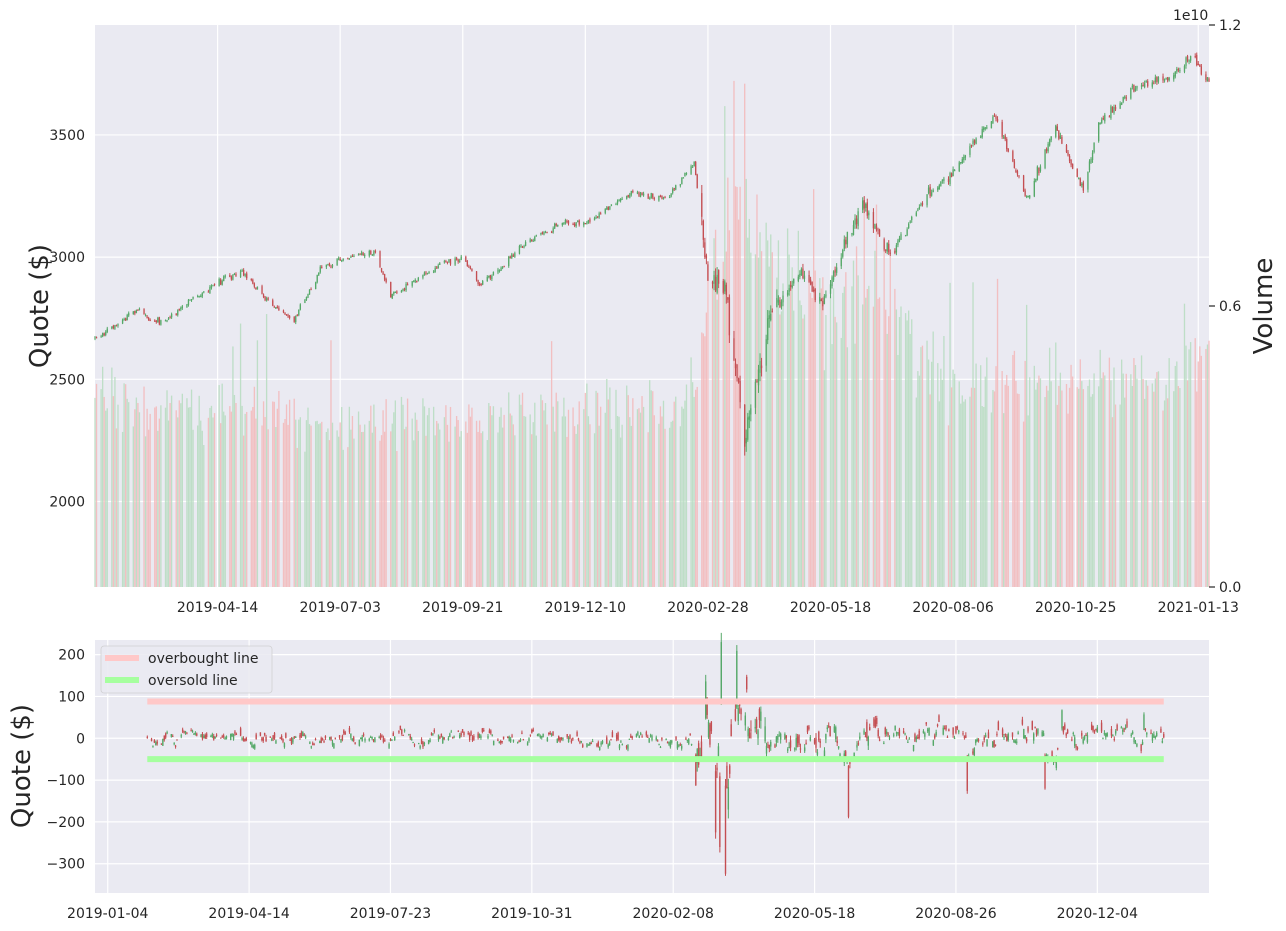 The width and height of the screenshot is (1286, 931). Describe the element at coordinates (830, 608) in the screenshot. I see `price-x-tick-label: 2020-05-18` at that location.